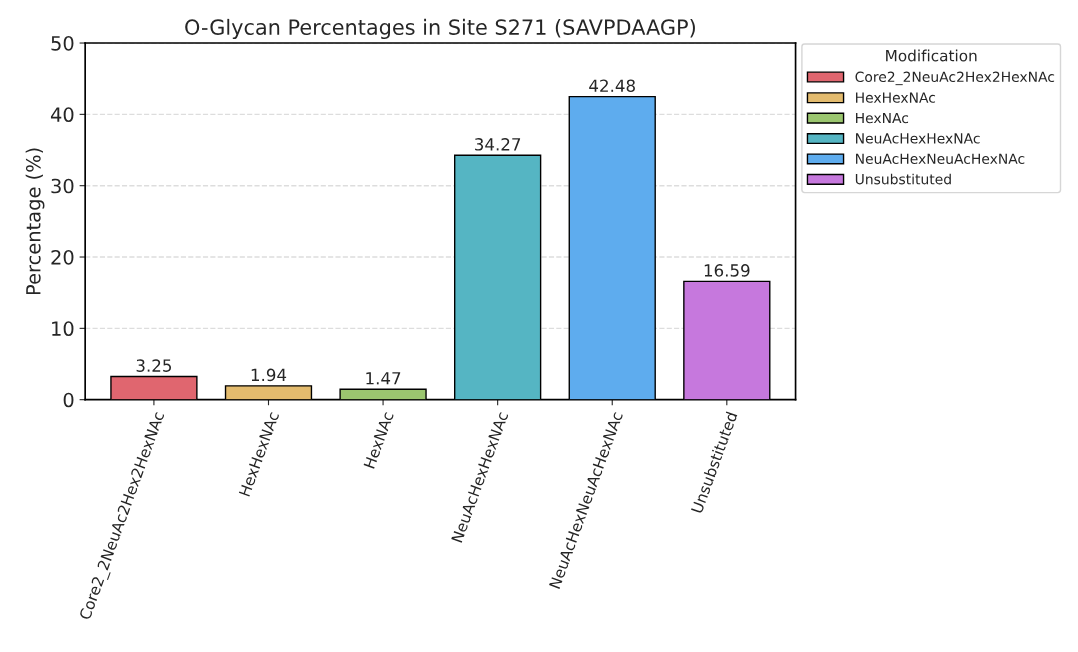 The height and width of the screenshot is (652, 1078). What do you see at coordinates (931, 55) in the screenshot?
I see `legend-title: Modification` at bounding box center [931, 55].